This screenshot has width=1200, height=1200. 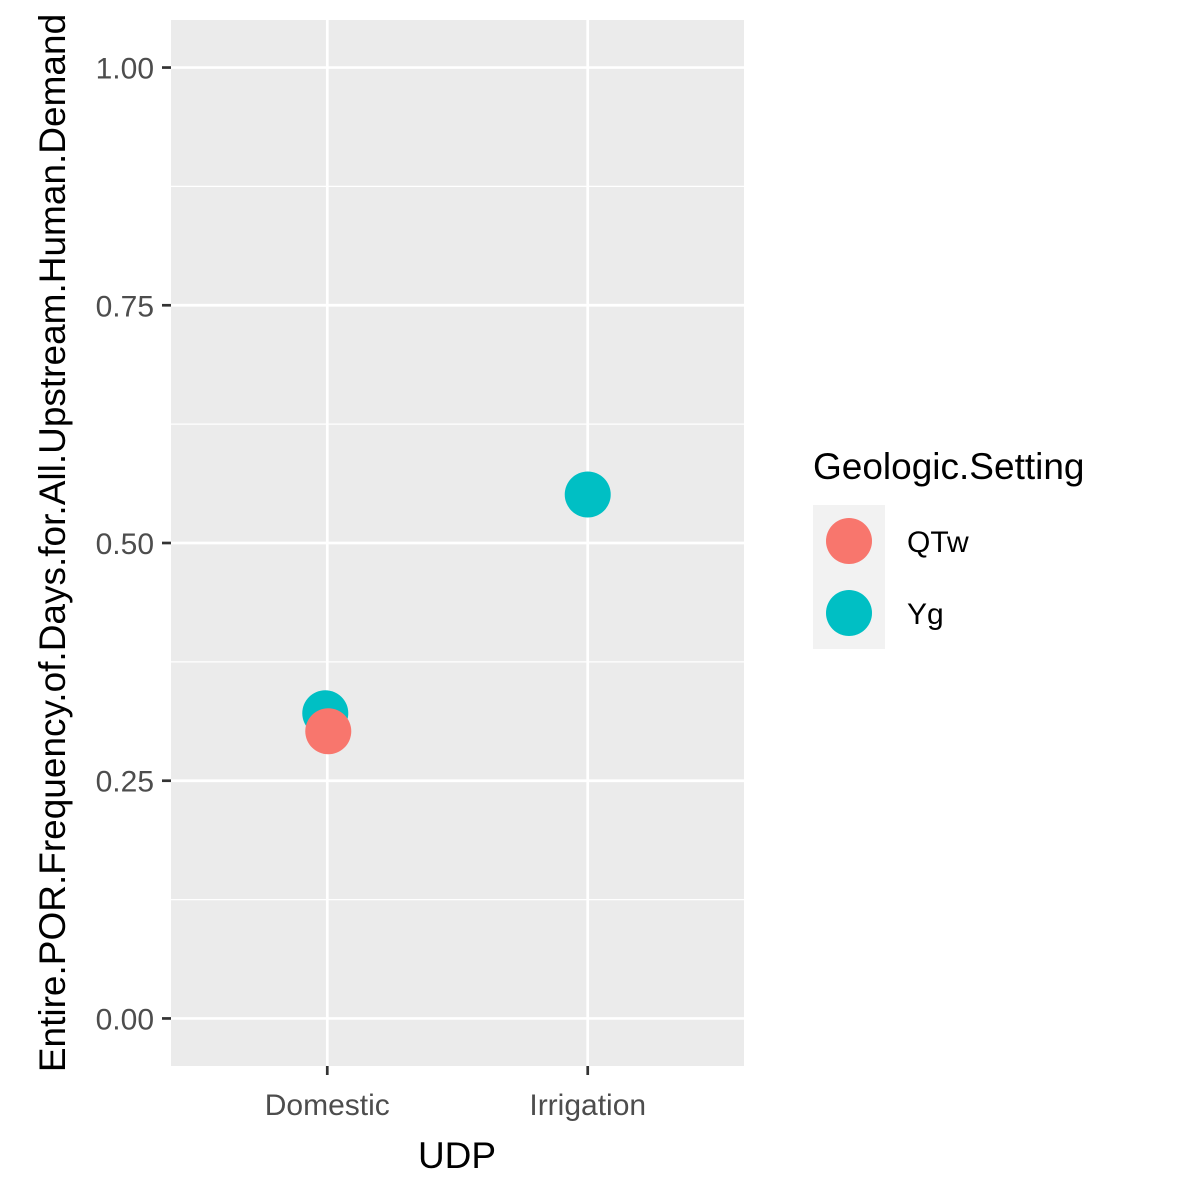 What do you see at coordinates (125, 306) in the screenshot?
I see `y-tick-label: 0.75` at bounding box center [125, 306].